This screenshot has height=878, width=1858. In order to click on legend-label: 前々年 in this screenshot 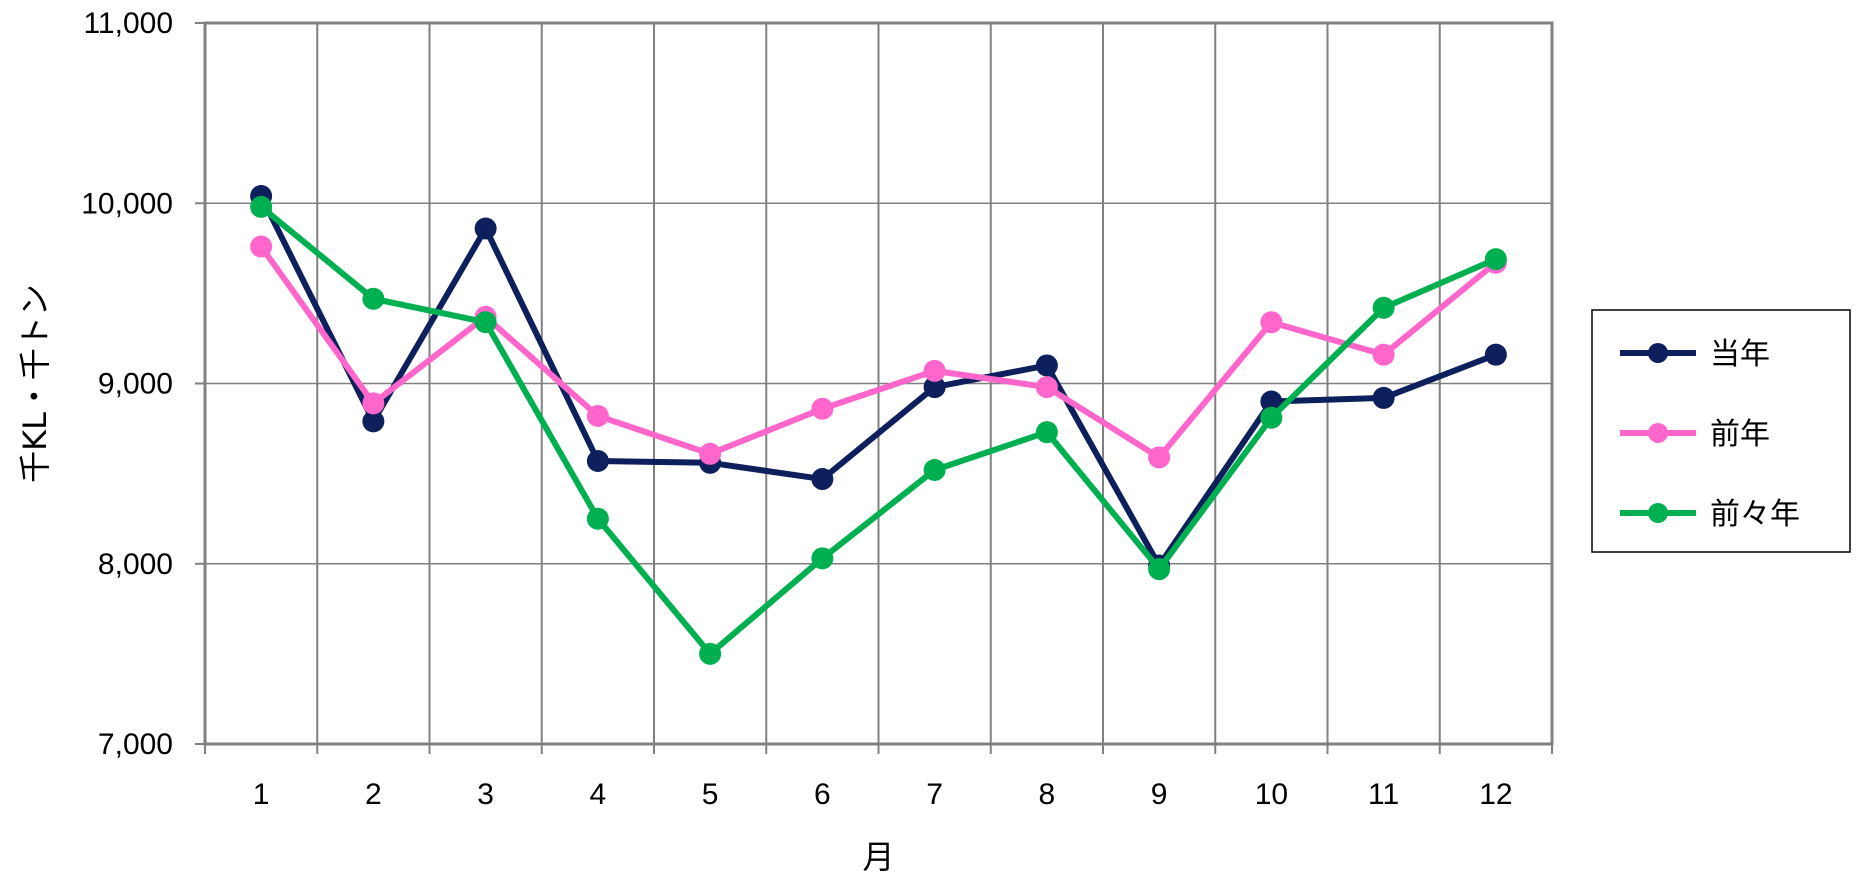, I will do `click(1755, 514)`.